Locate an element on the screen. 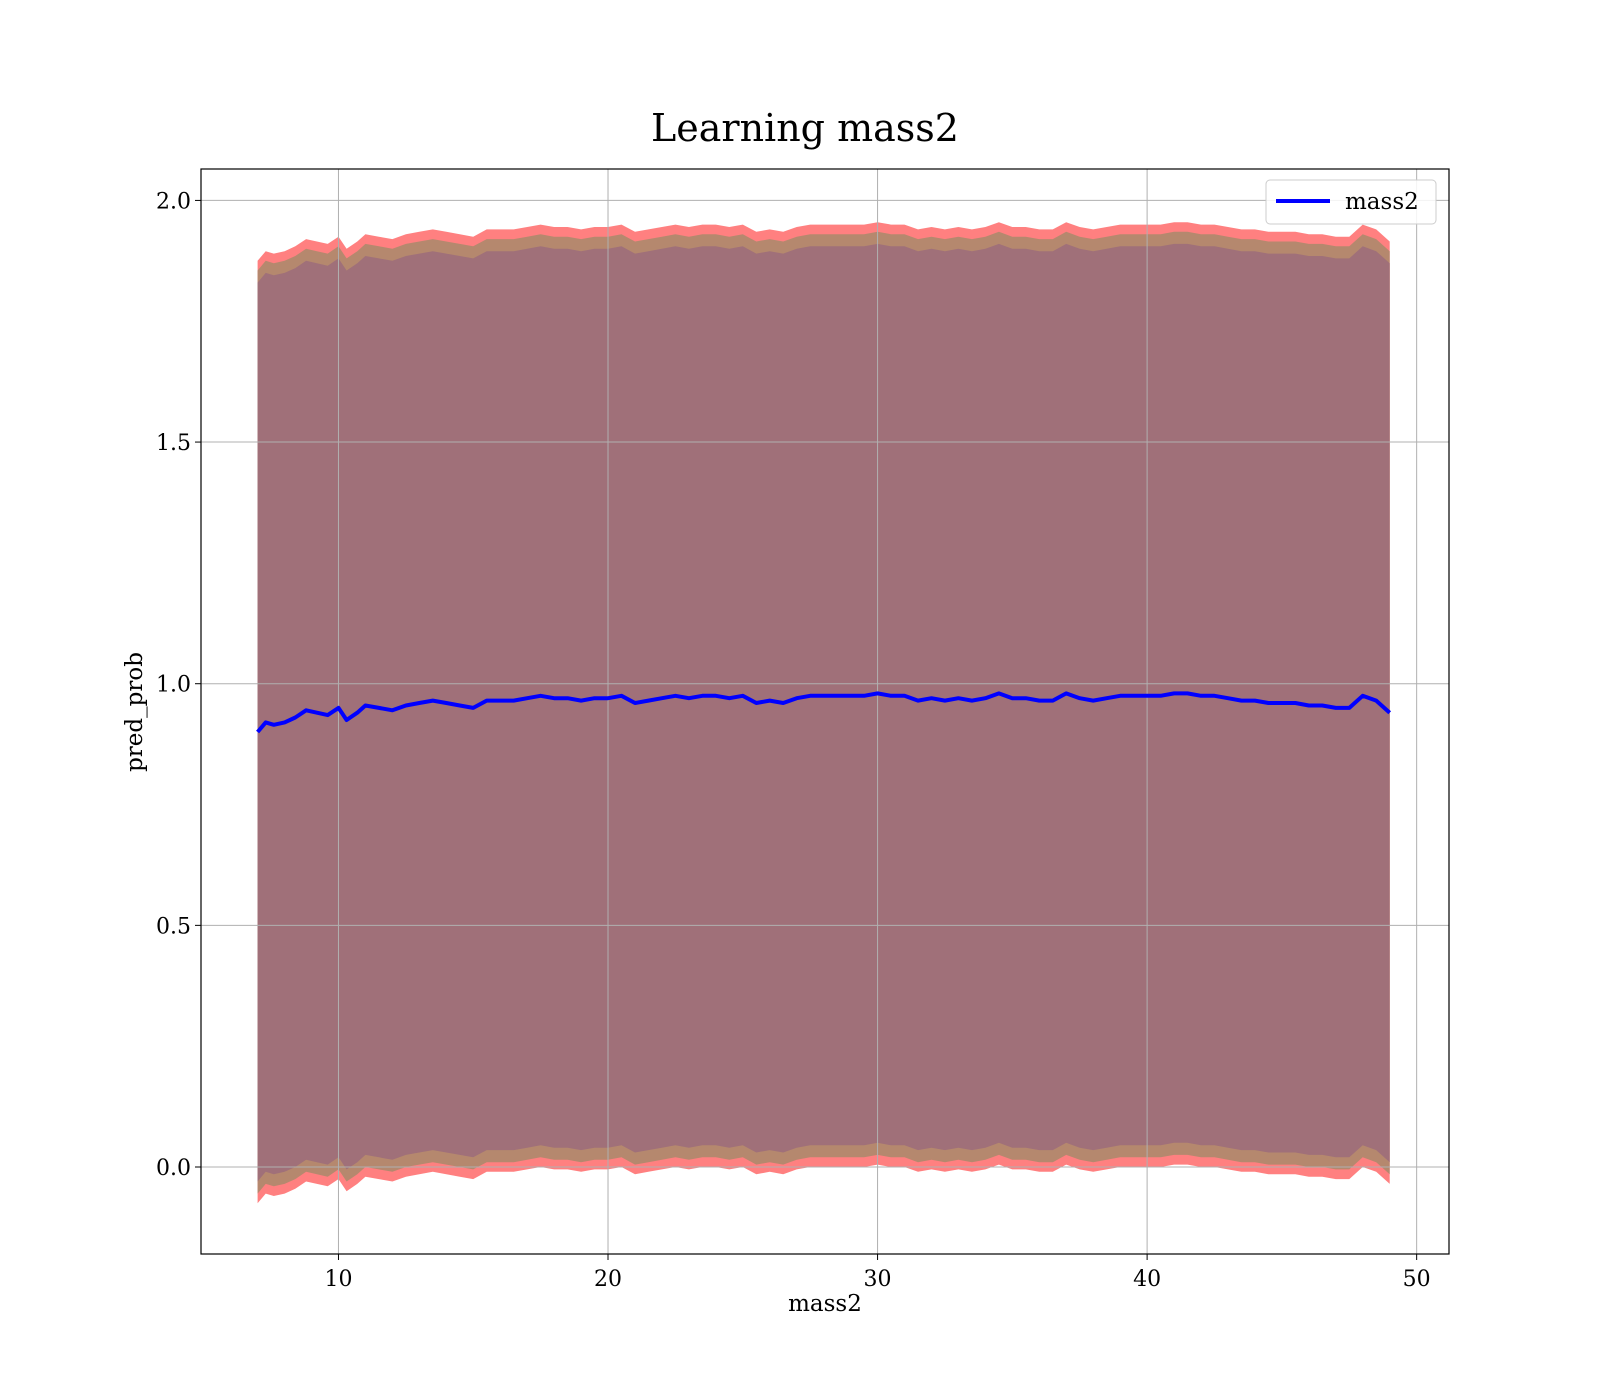  x-axis-ticks: 10 20 30 40 50 is located at coordinates (877, 1273).